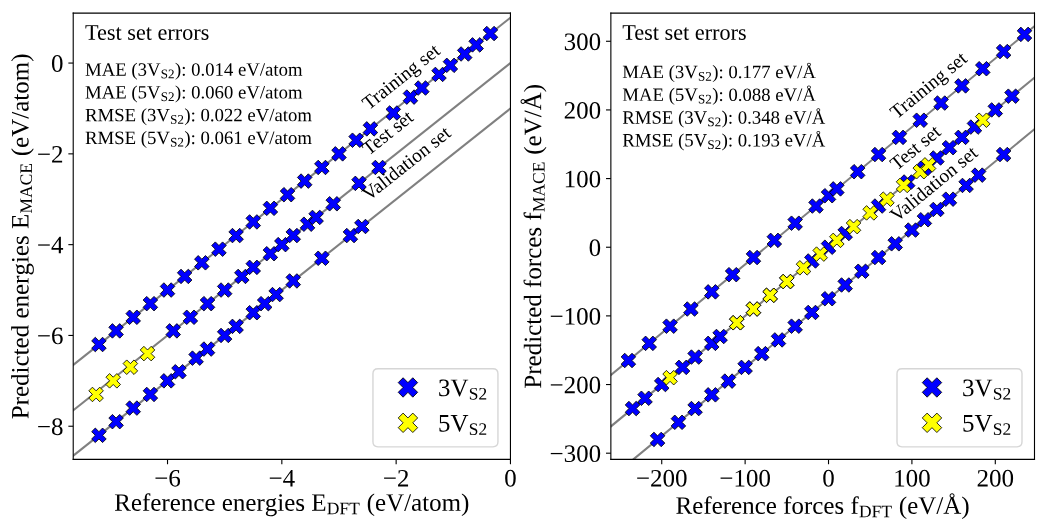  What do you see at coordinates (575, 316) in the screenshot?
I see `y-tick-label: −100` at bounding box center [575, 316].